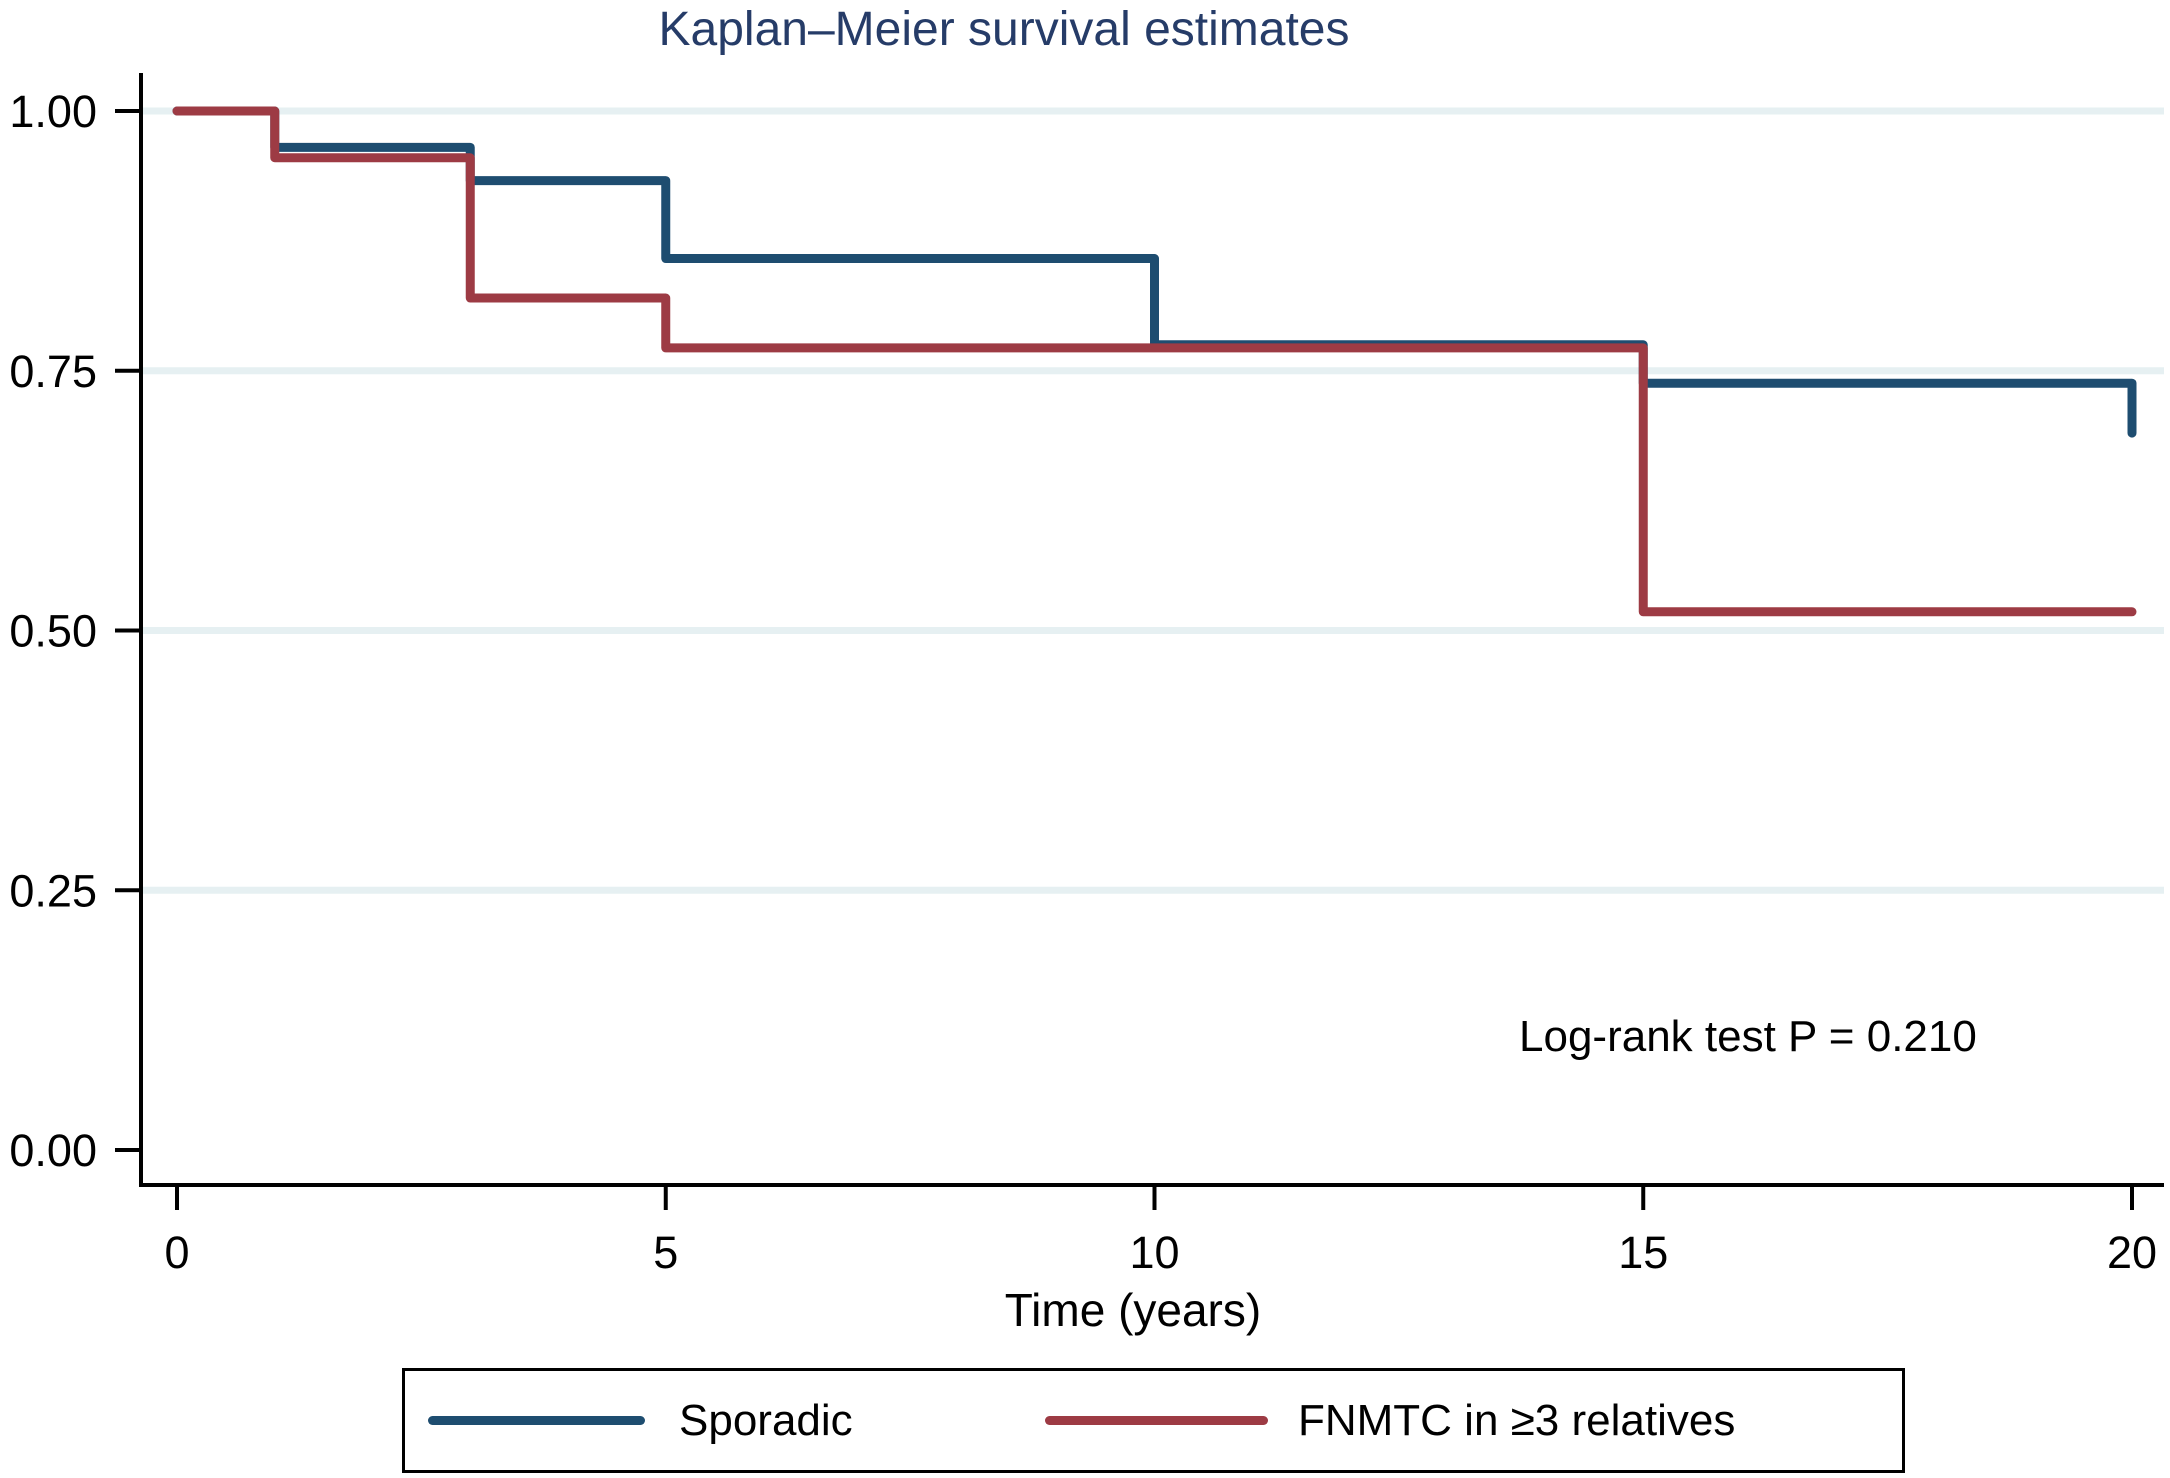 This screenshot has height=1478, width=2170. I want to click on legend-label-sporadic: Sporadic, so click(766, 1420).